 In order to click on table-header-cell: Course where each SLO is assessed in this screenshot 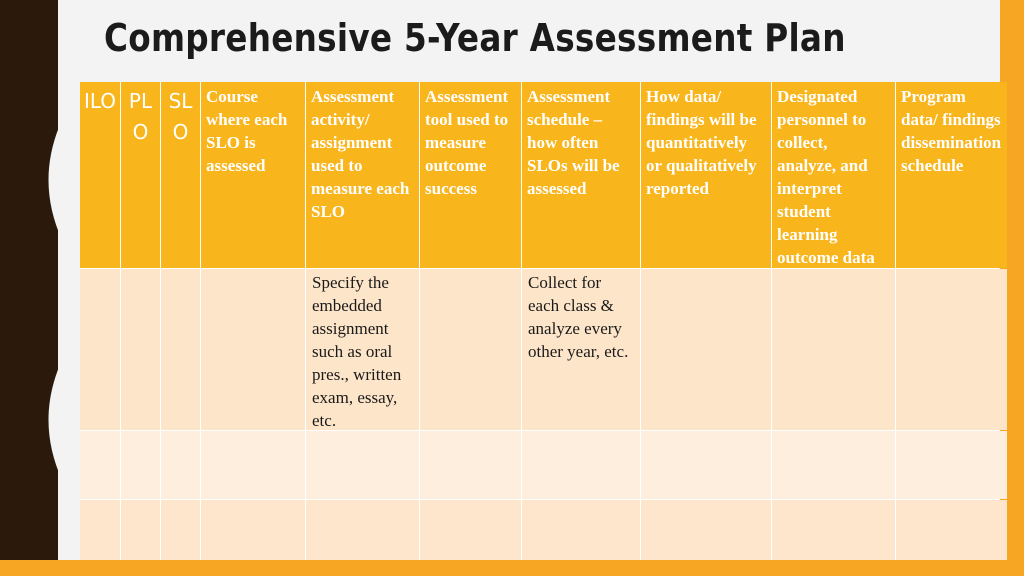, I will do `click(253, 175)`.